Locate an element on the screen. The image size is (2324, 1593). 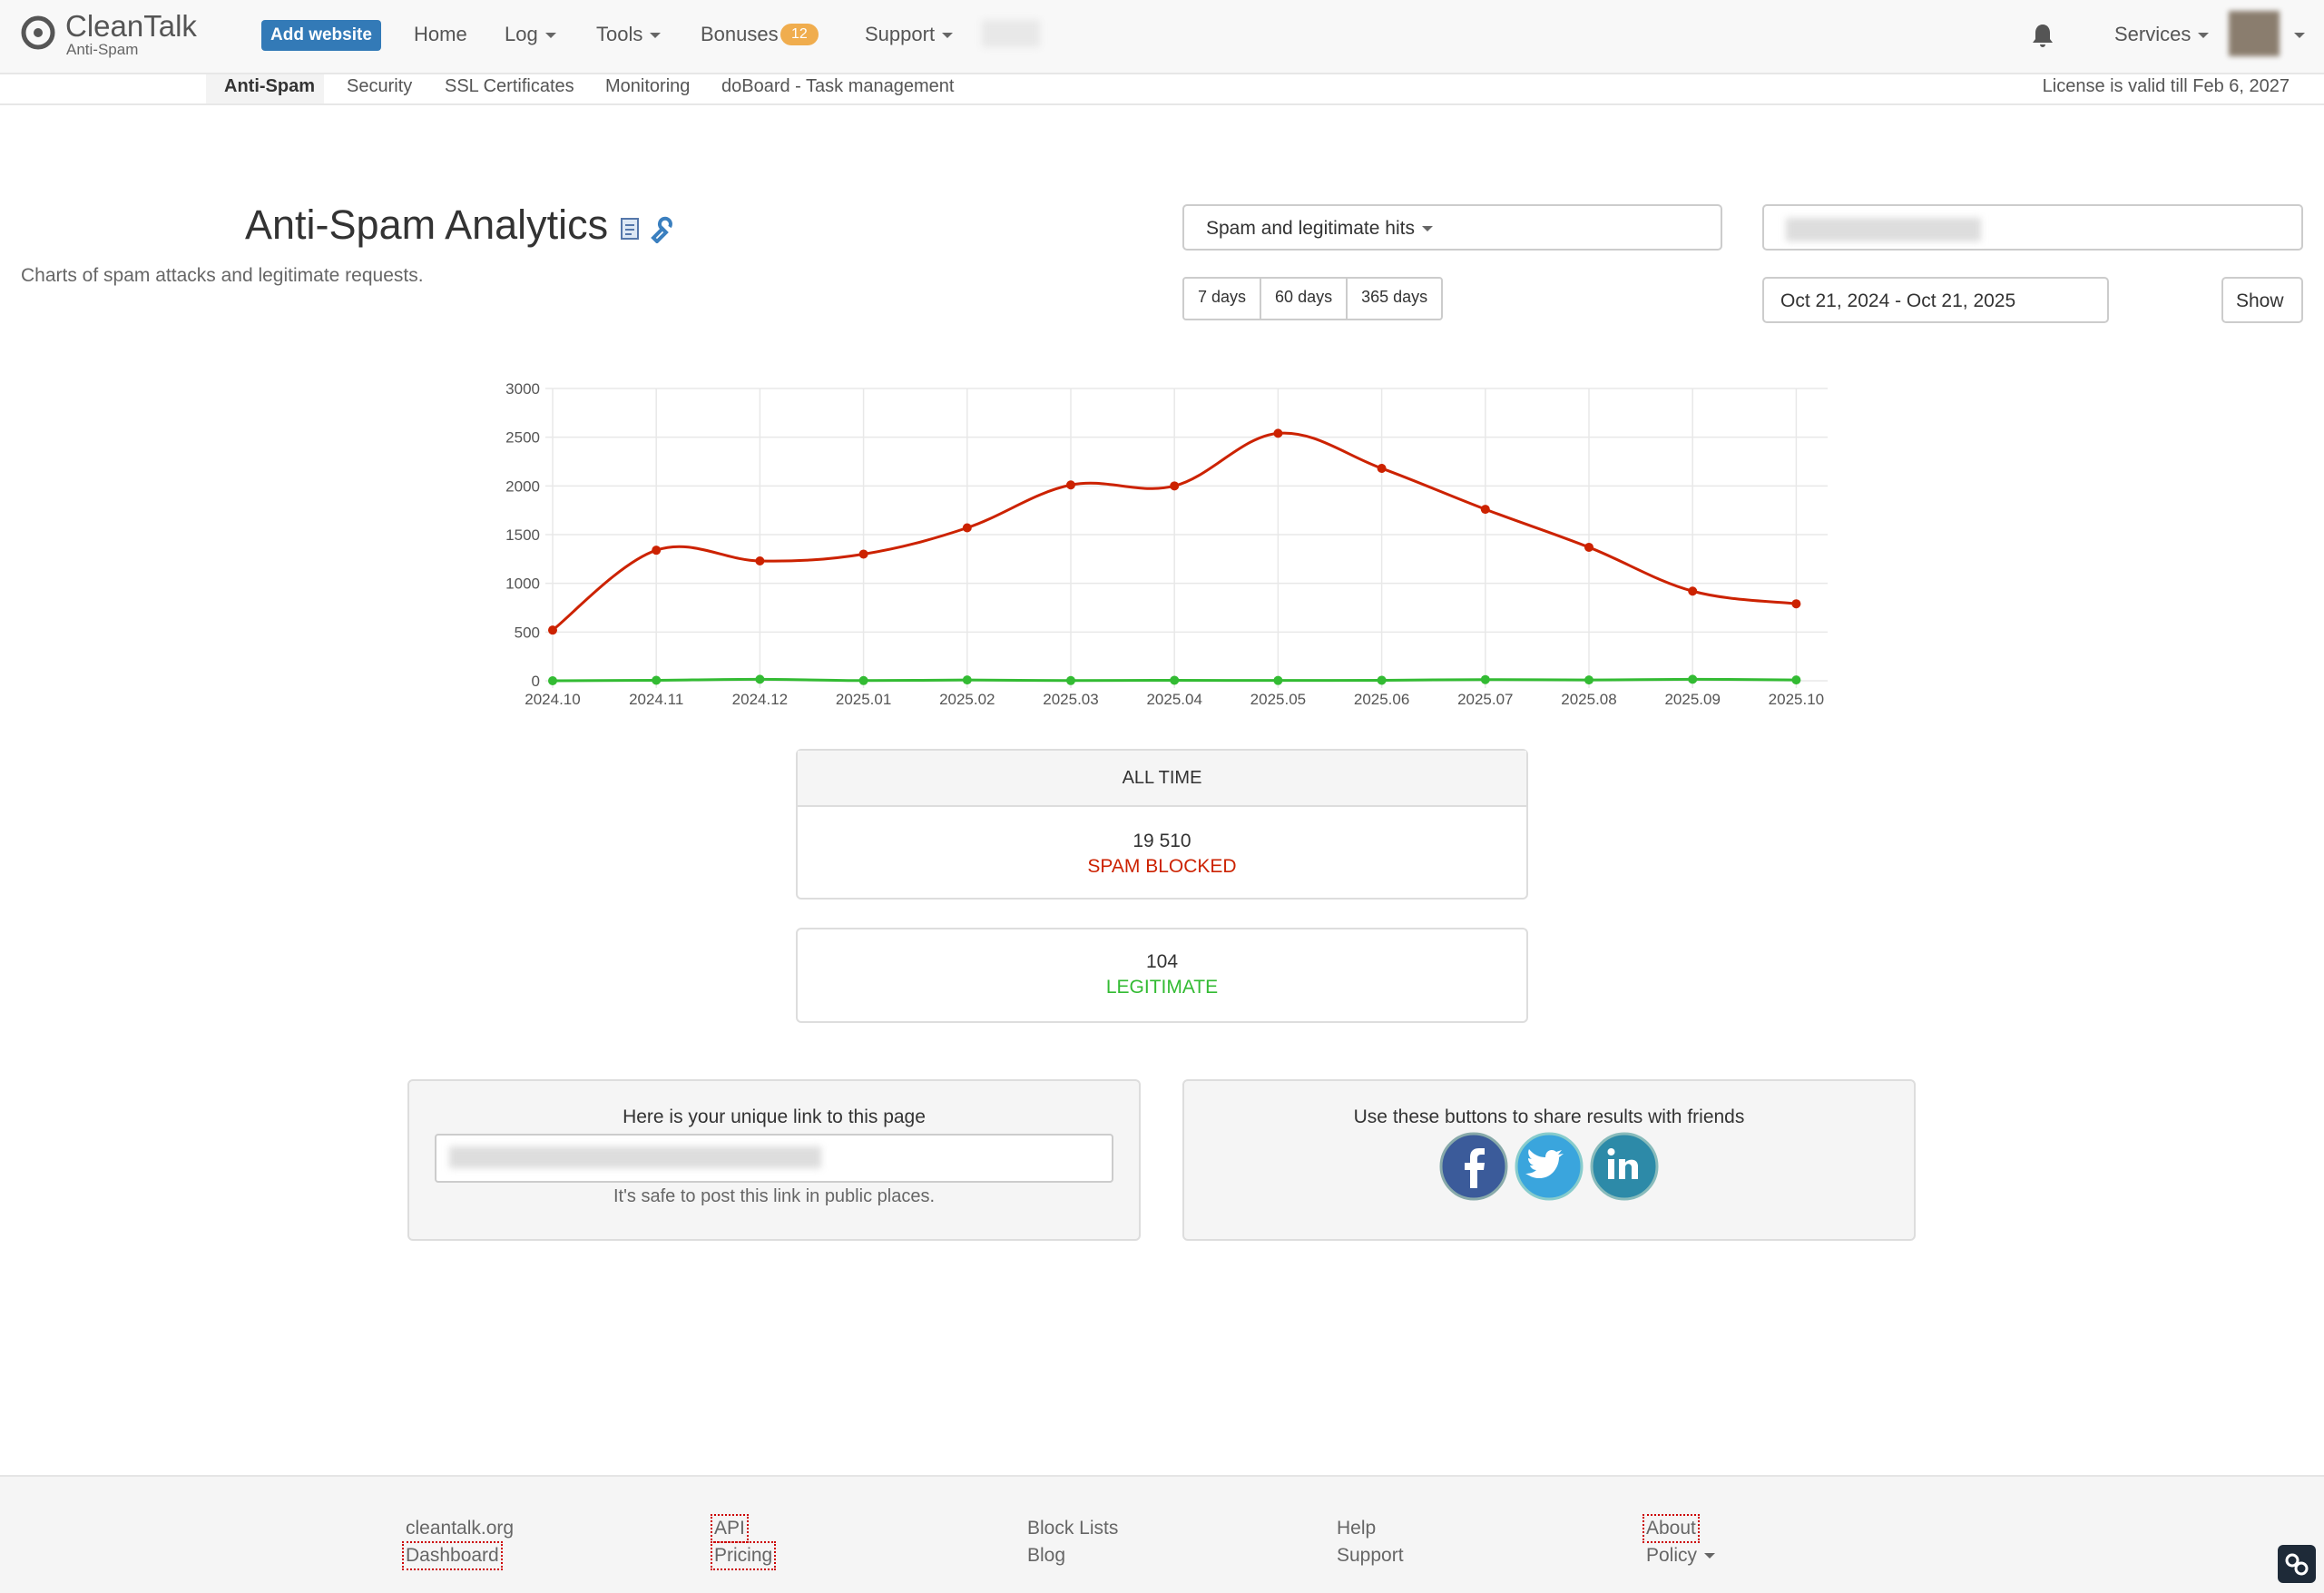
brand-sub: Anti-Spam is located at coordinates (102, 49).